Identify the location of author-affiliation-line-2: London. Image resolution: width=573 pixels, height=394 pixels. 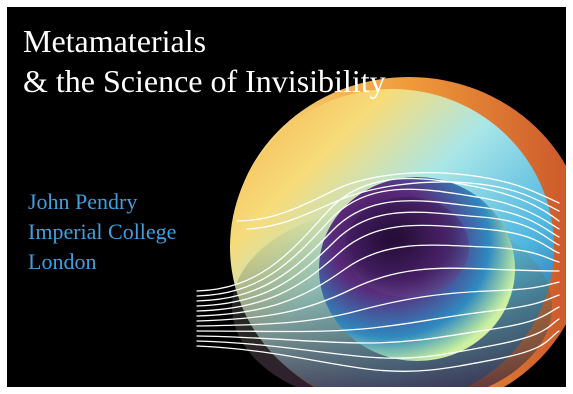
(62, 261).